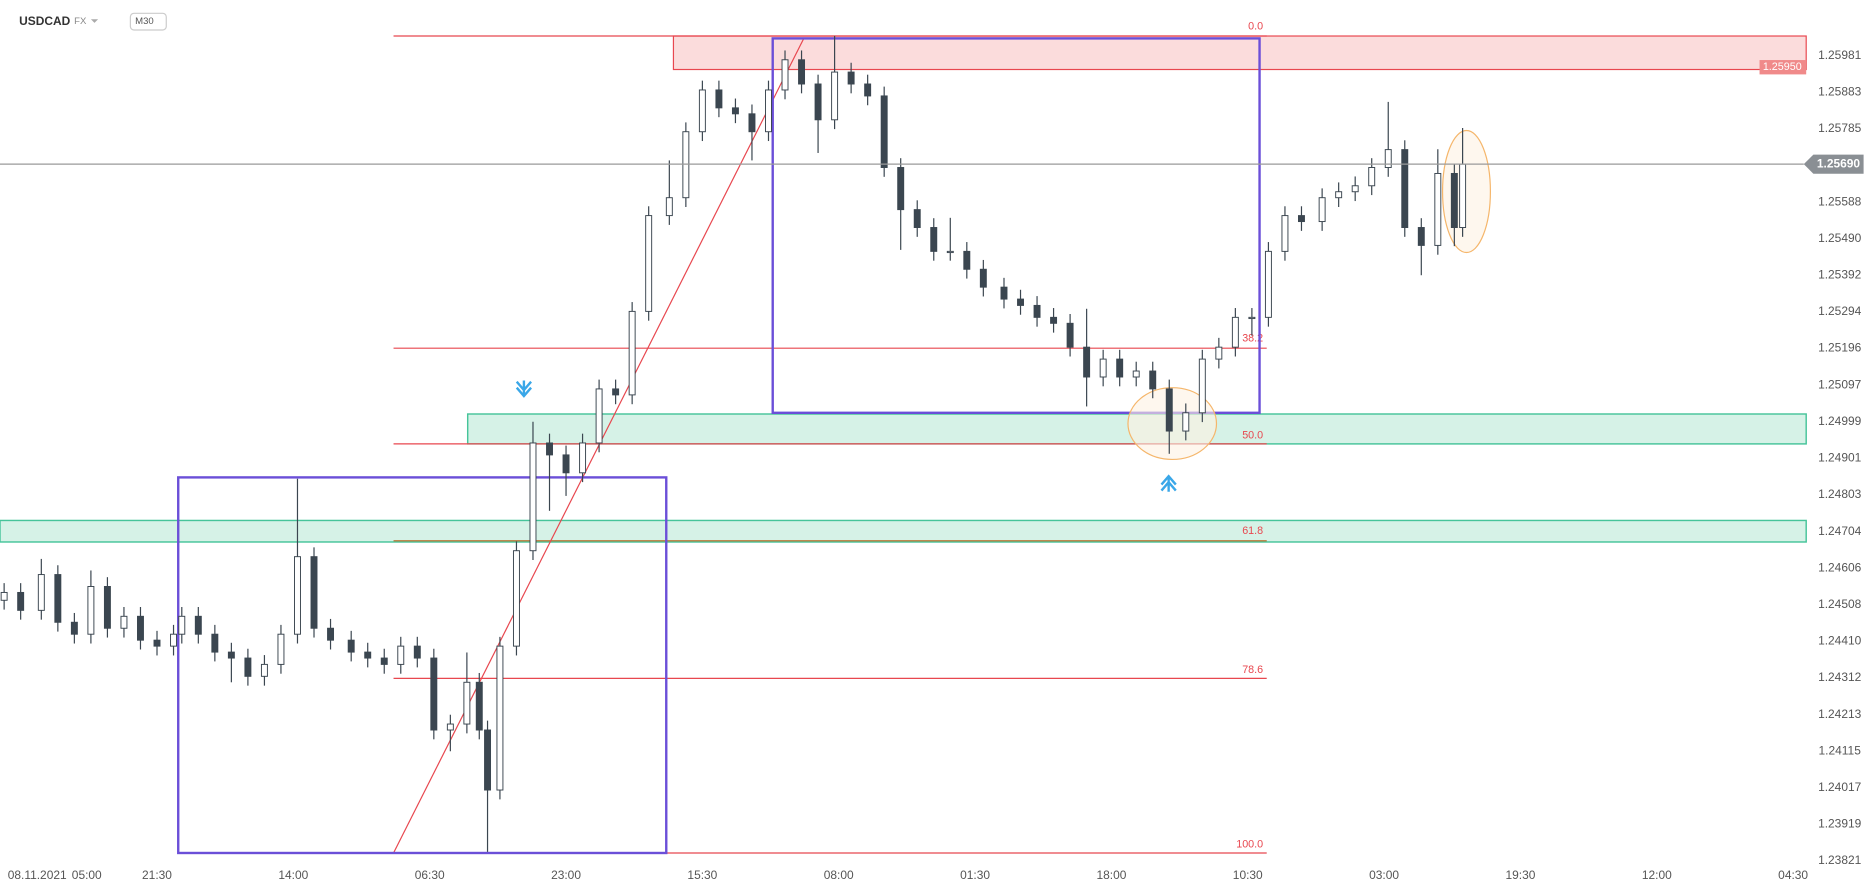 The height and width of the screenshot is (889, 1866). Describe the element at coordinates (1168, 483) in the screenshot. I see `arrow-up` at that location.